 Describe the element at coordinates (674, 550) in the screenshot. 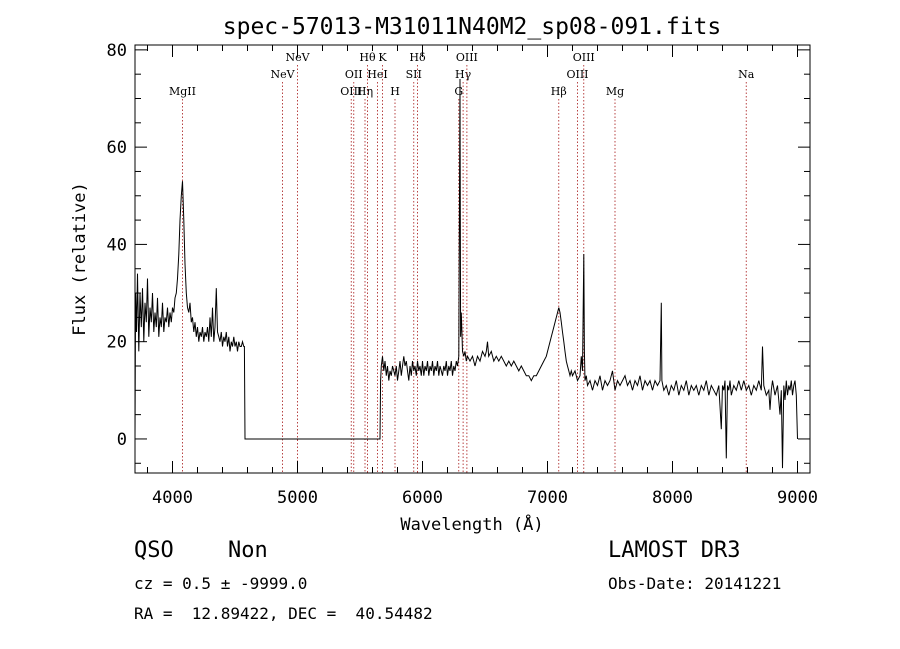

I see `survey-name: LAMOST DR3` at that location.